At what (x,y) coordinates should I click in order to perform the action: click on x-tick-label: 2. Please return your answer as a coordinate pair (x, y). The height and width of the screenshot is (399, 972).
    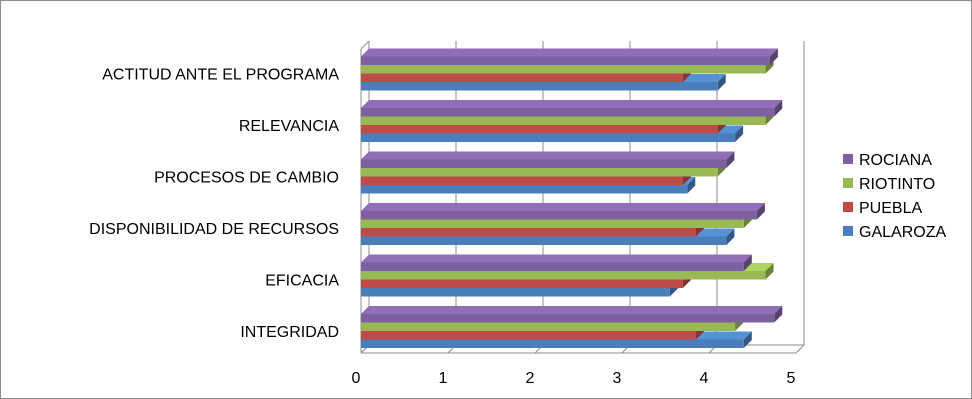
    Looking at the image, I should click on (530, 378).